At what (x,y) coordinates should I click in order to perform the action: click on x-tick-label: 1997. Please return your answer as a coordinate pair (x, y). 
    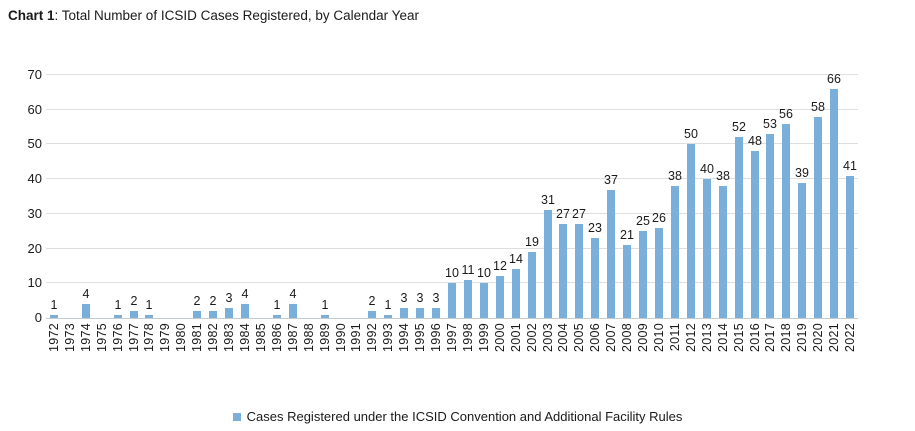
    Looking at the image, I should click on (452, 338).